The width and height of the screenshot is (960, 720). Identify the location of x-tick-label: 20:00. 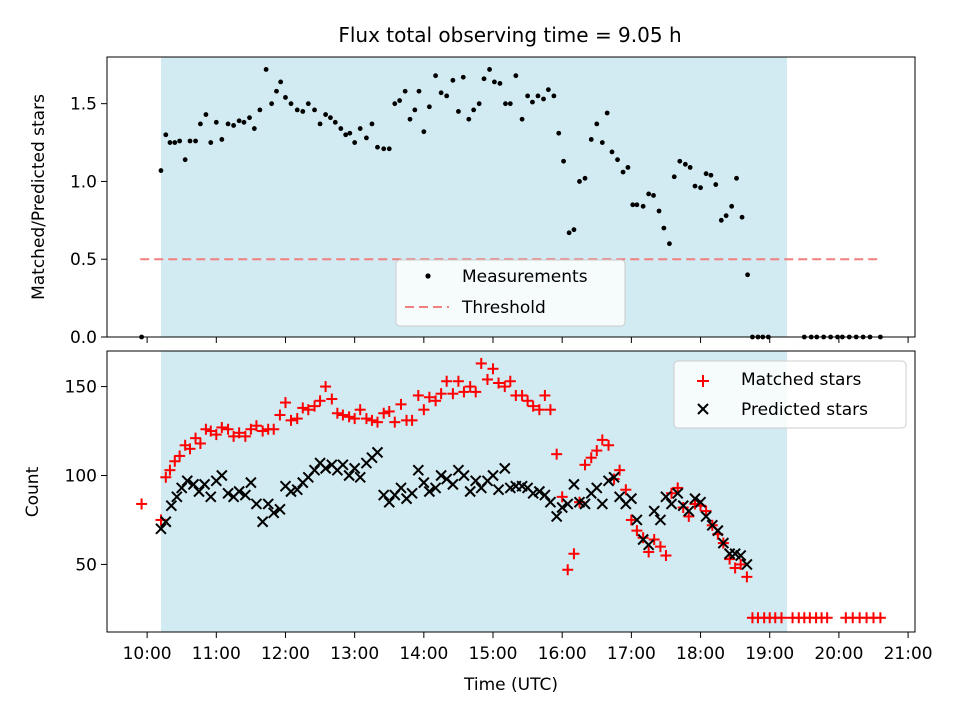
(838, 654).